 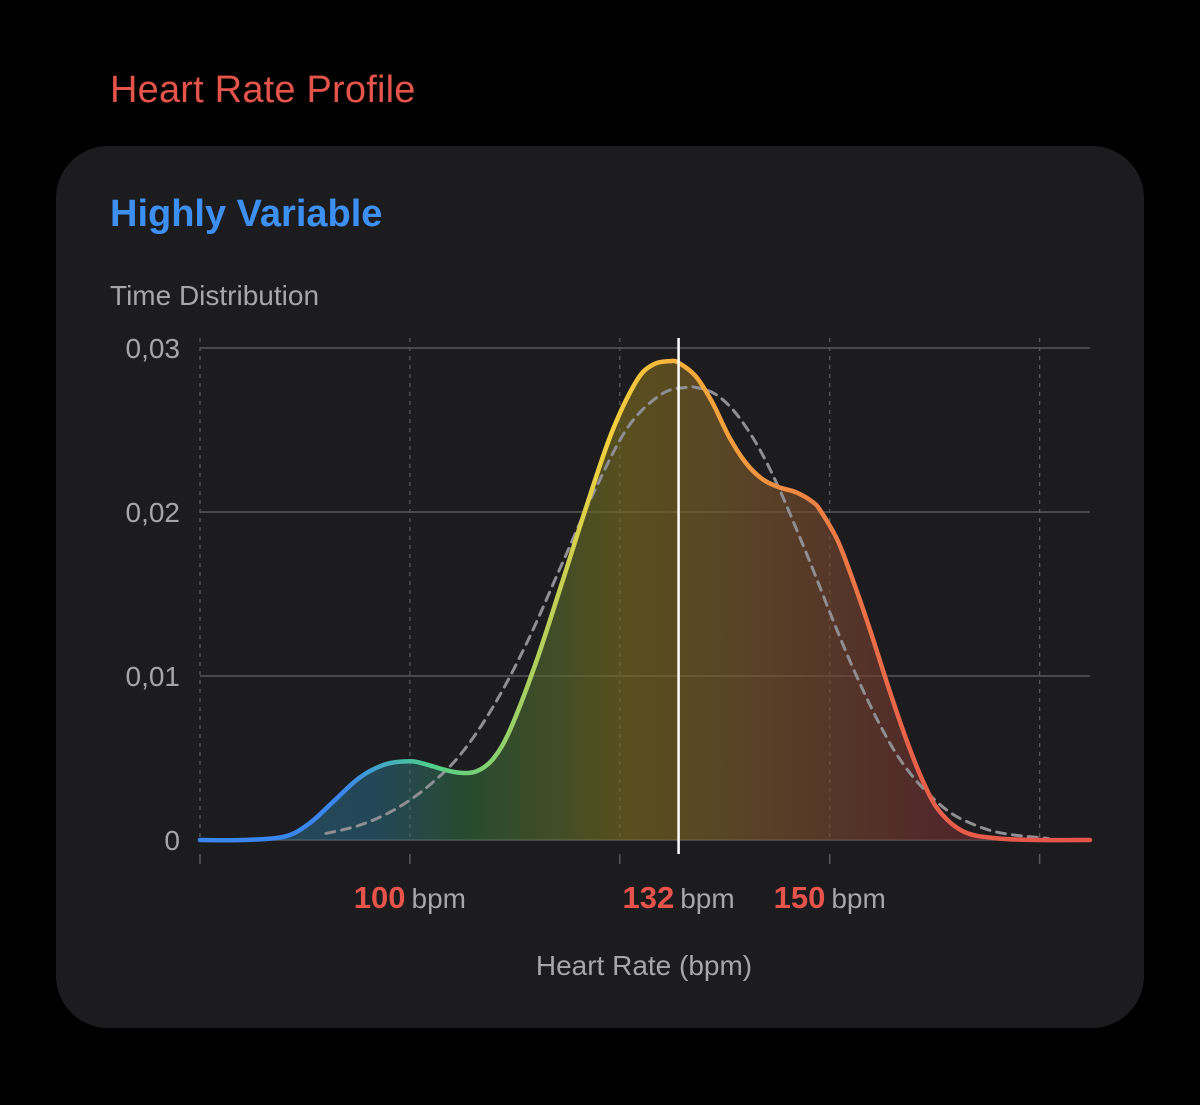 I want to click on x-axis-label: Heart Rate (bpm), so click(x=644, y=965).